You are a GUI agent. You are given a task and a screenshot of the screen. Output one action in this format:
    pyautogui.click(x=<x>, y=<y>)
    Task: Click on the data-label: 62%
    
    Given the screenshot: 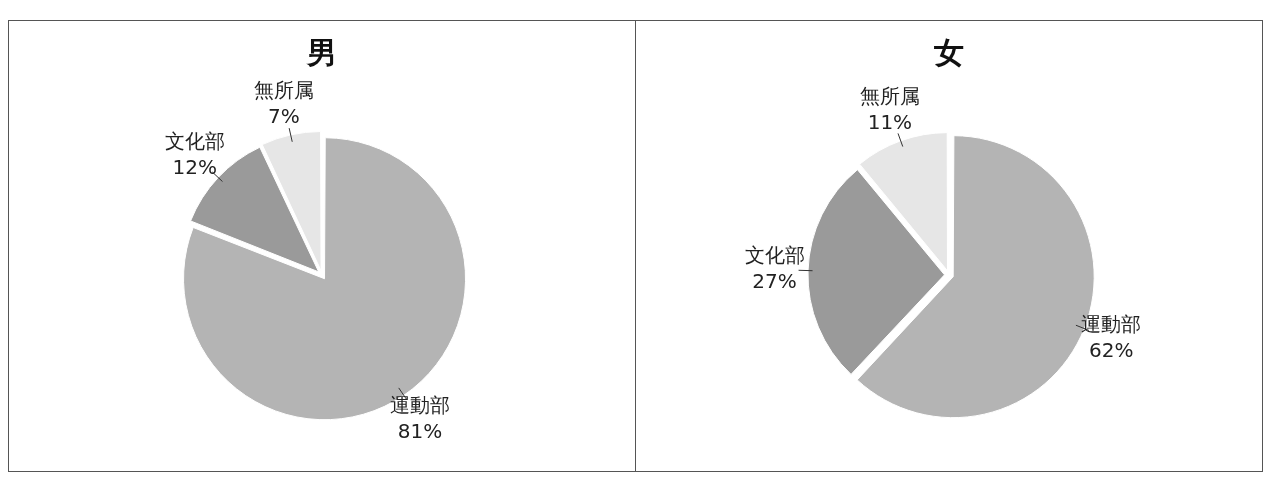 What is the action you would take?
    pyautogui.click(x=1111, y=350)
    